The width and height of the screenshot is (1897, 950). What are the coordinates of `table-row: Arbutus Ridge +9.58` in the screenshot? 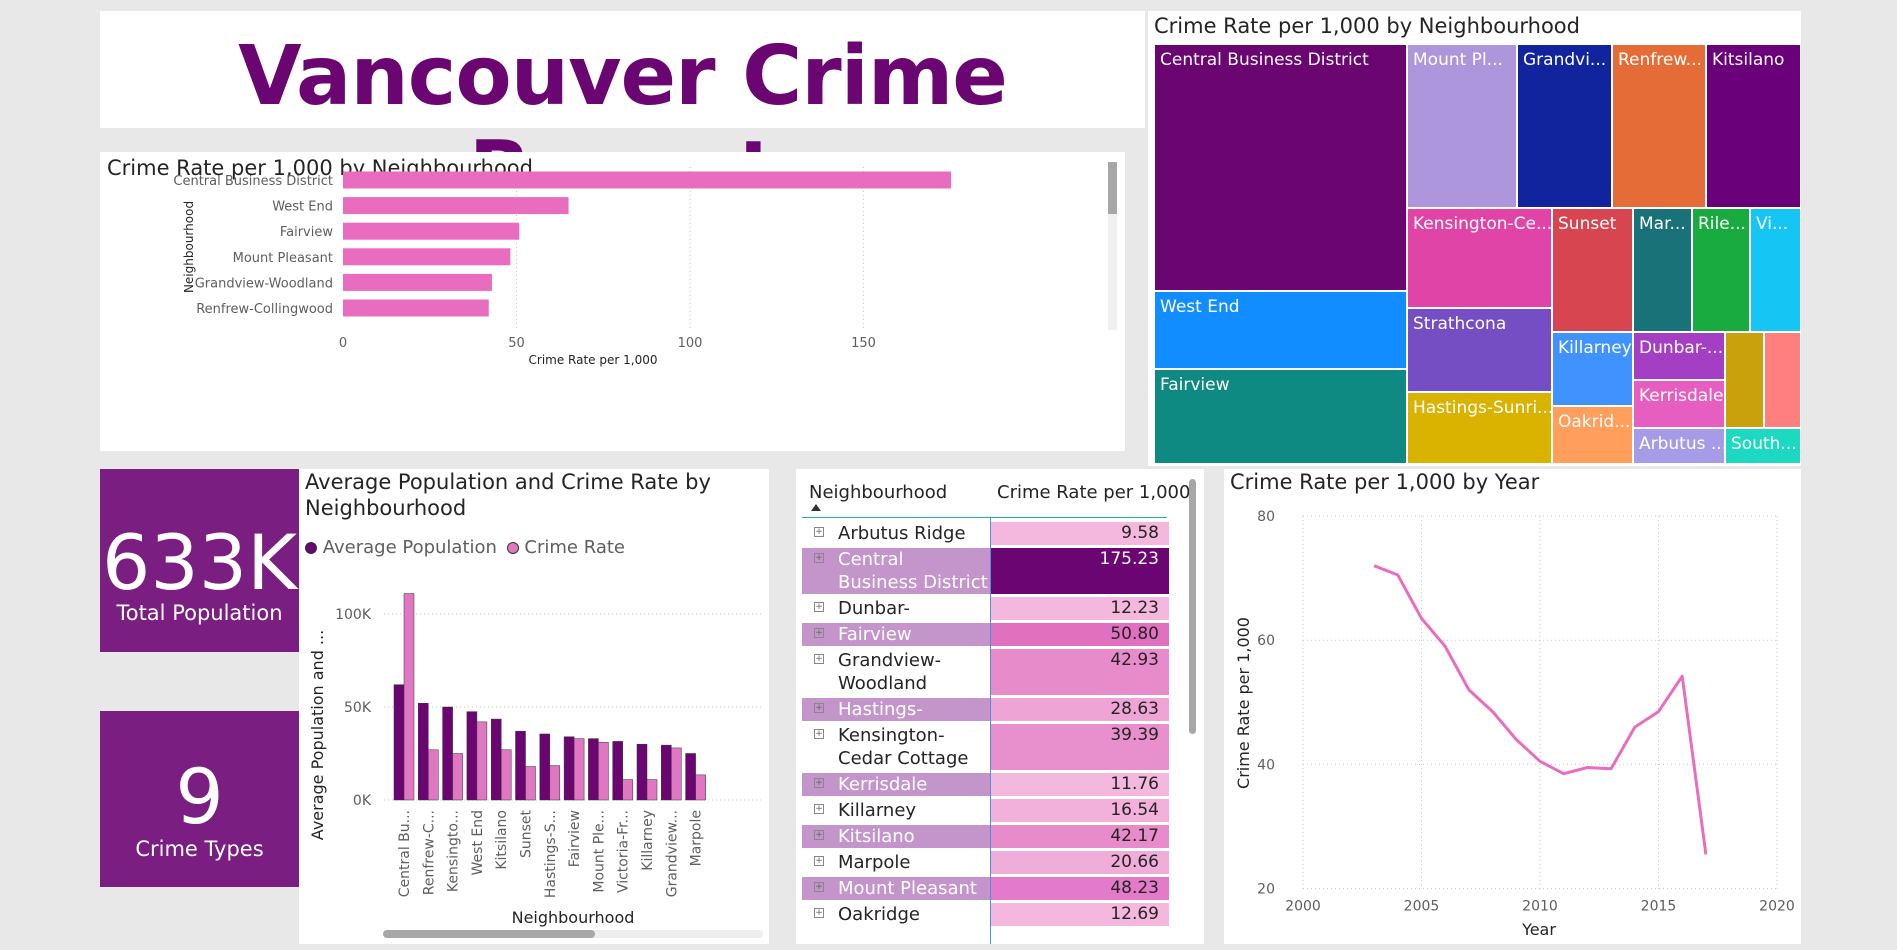 It's located at (985, 533).